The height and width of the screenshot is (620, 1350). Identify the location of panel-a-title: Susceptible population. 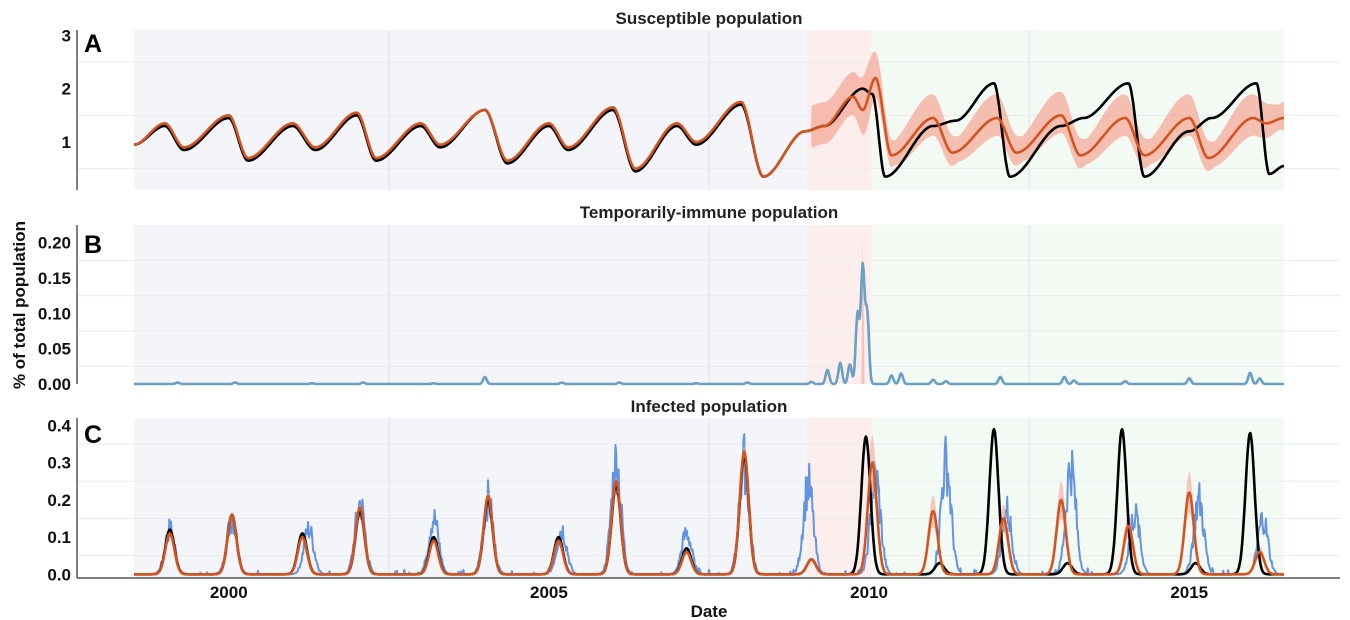
(708, 18).